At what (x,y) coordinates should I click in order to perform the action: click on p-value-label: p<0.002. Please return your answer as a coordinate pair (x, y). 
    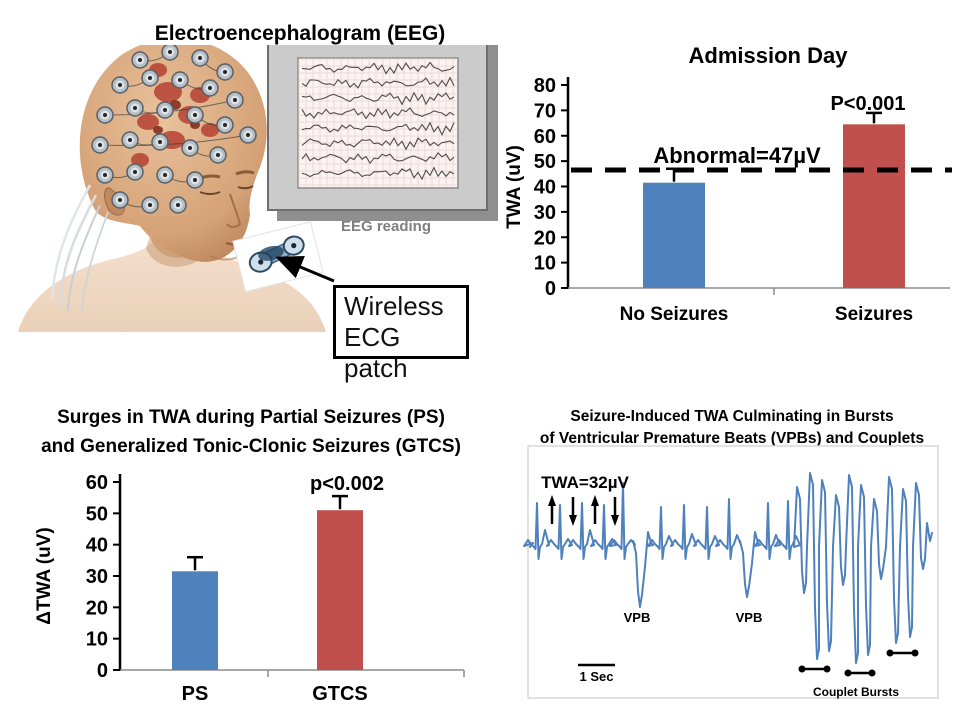
    Looking at the image, I should click on (347, 484).